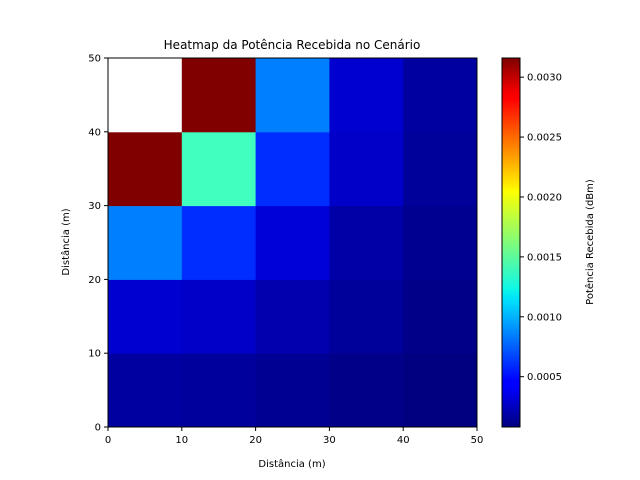 The image size is (640, 480). I want to click on x-tick-label: 0, so click(108, 440).